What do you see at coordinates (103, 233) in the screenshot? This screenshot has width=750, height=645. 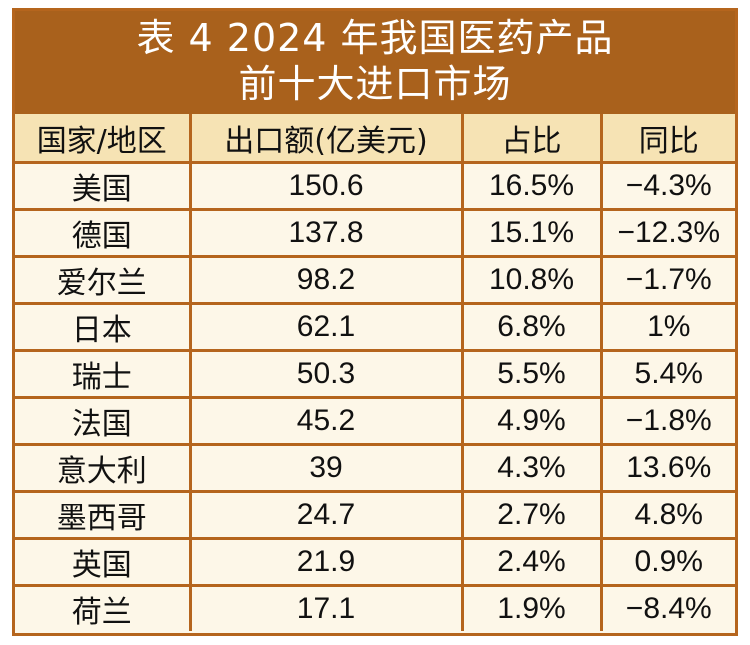 I see `cell-region: 德国` at bounding box center [103, 233].